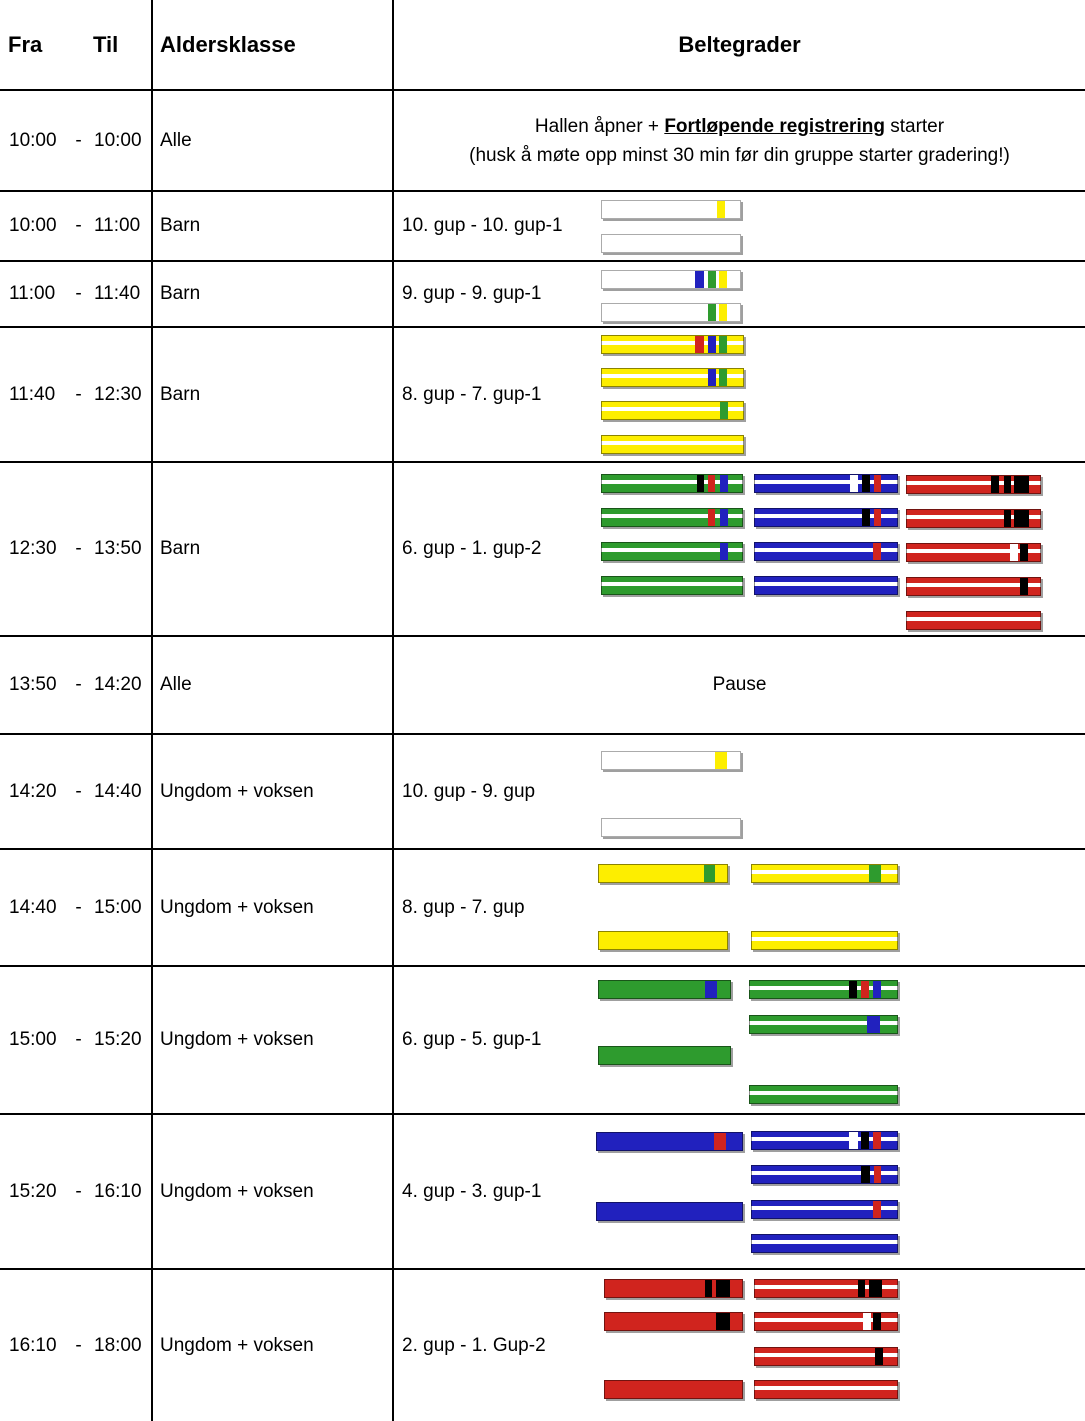 The image size is (1085, 1421). I want to click on beltegrader-cell: 10. gup - 9. gup, so click(739, 791).